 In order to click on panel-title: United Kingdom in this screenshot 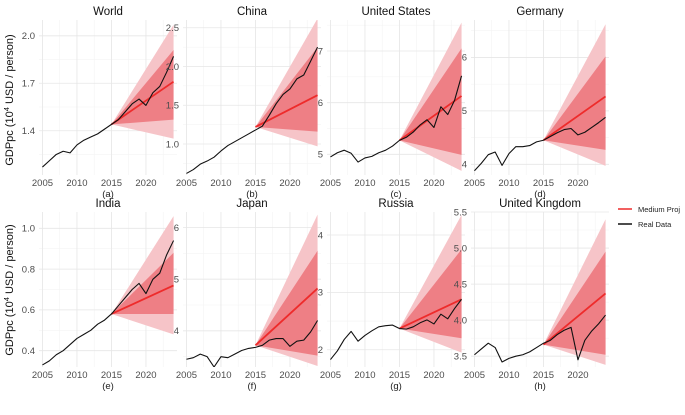, I will do `click(540, 204)`.